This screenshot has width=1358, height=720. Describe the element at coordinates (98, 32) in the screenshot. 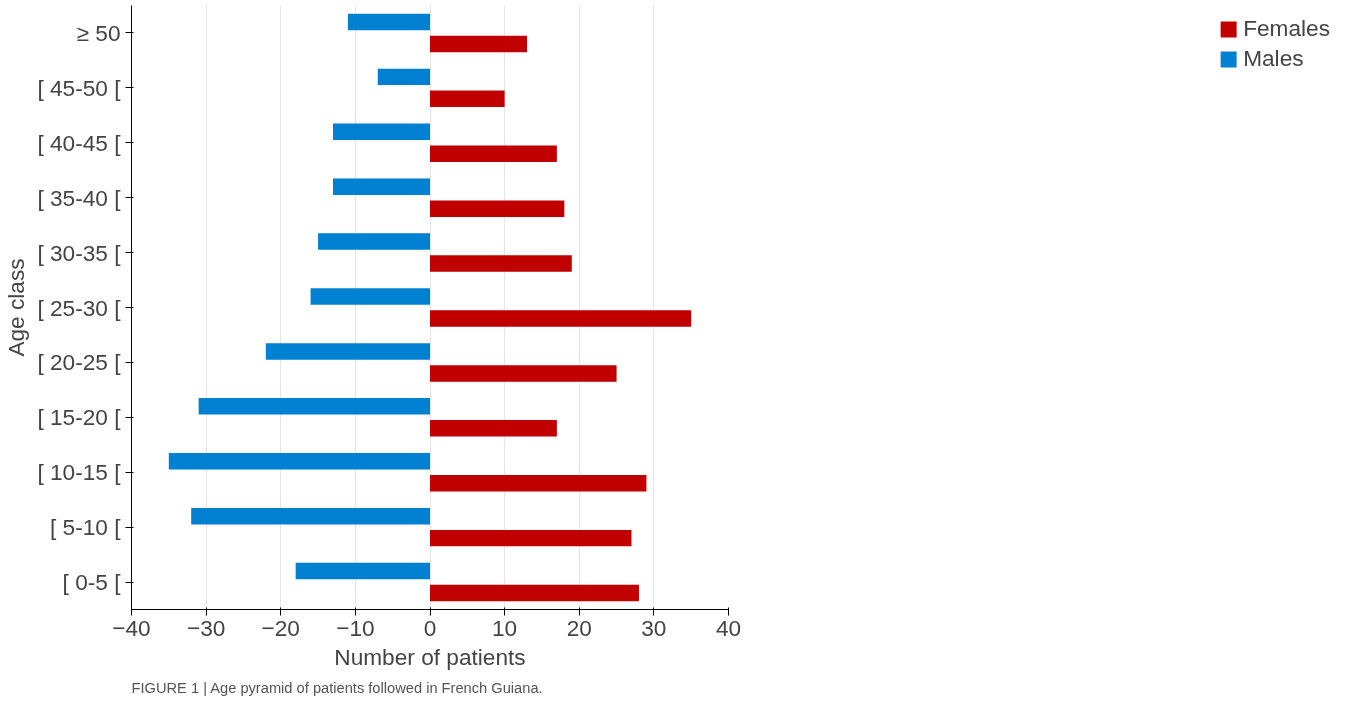

I see `y-tick-label: ≥ 50` at that location.